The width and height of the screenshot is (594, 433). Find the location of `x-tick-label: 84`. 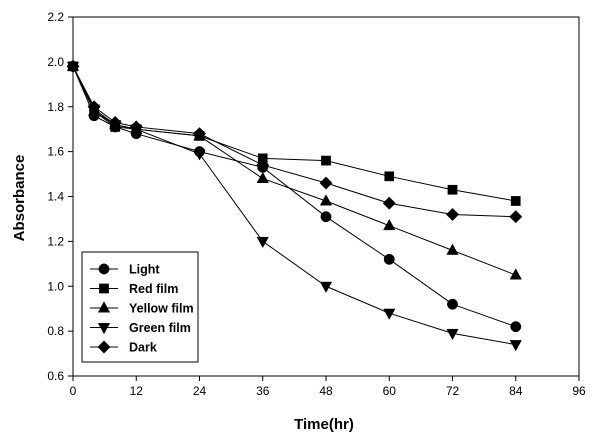

x-tick-label: 84 is located at coordinates (516, 391).